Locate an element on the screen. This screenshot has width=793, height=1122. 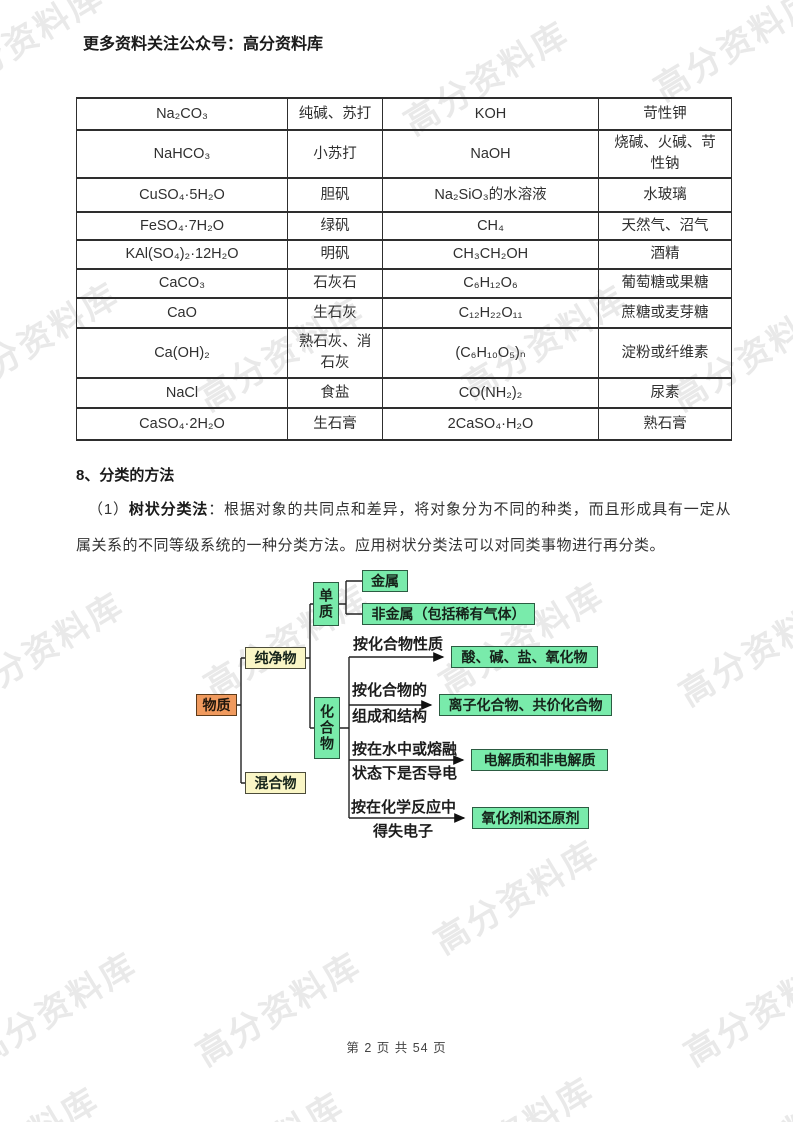
table-row: CaSO₄·2H₂O 生石膏 2CaSO₄·H₂O 熟石膏 is located at coordinates (404, 424).